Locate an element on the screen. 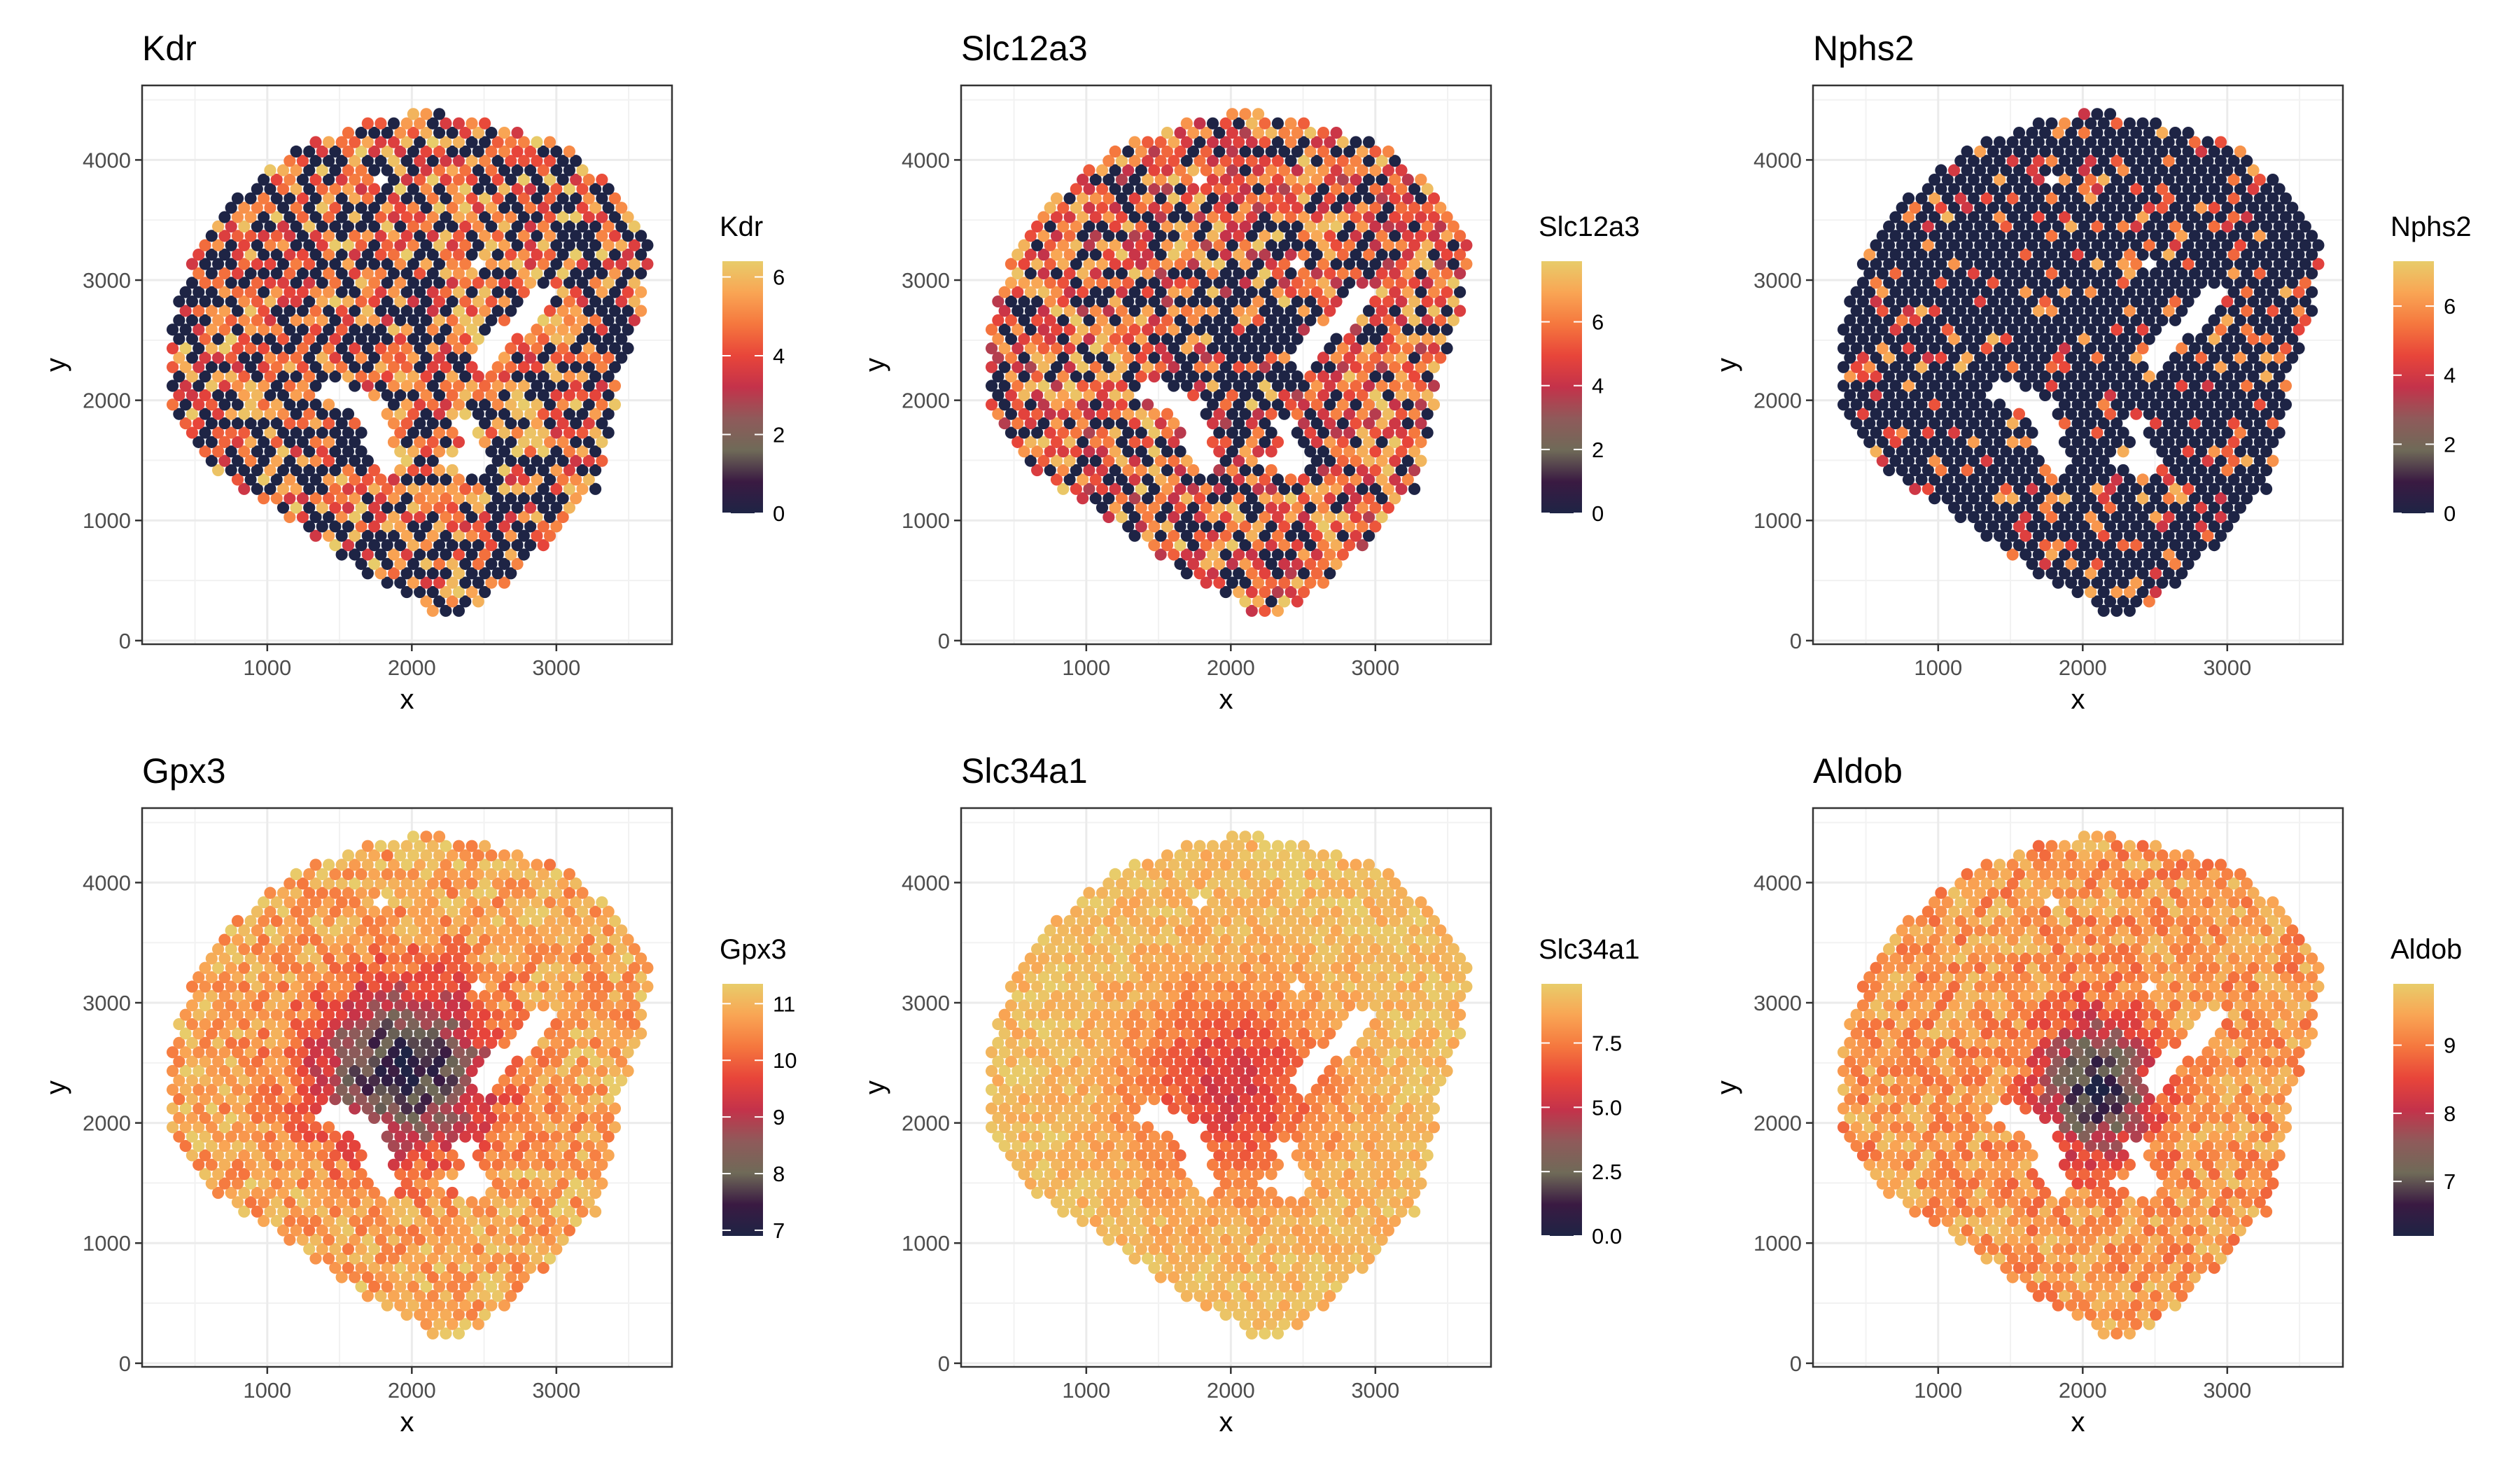 The height and width of the screenshot is (1474, 2520). plot-title: Nphs2 is located at coordinates (1863, 49).